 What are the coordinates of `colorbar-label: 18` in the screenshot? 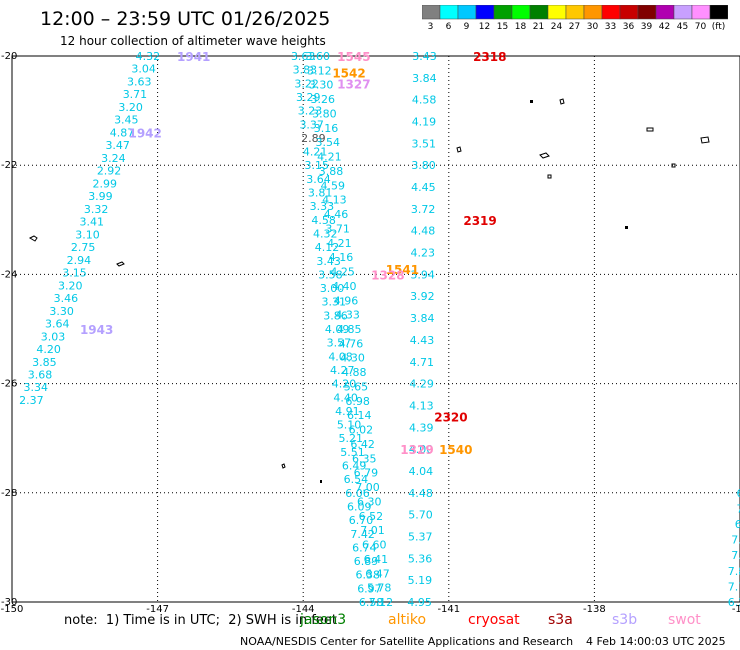 It's located at (520, 27).